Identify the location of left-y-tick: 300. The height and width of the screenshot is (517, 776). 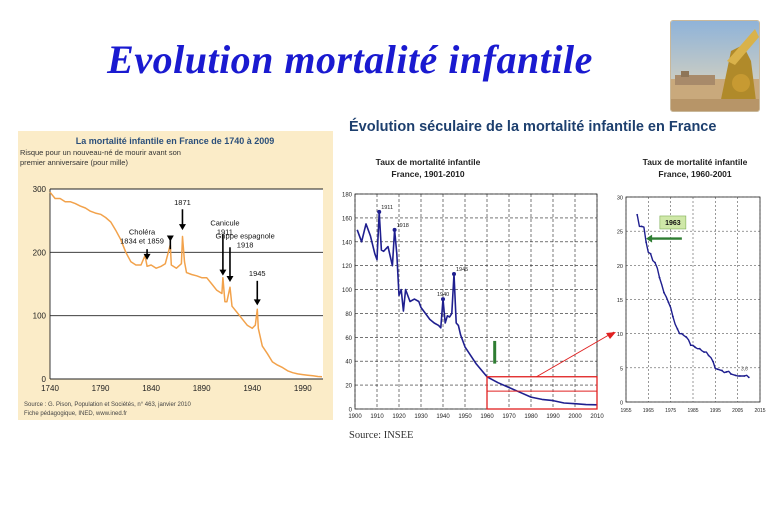
(40, 189).